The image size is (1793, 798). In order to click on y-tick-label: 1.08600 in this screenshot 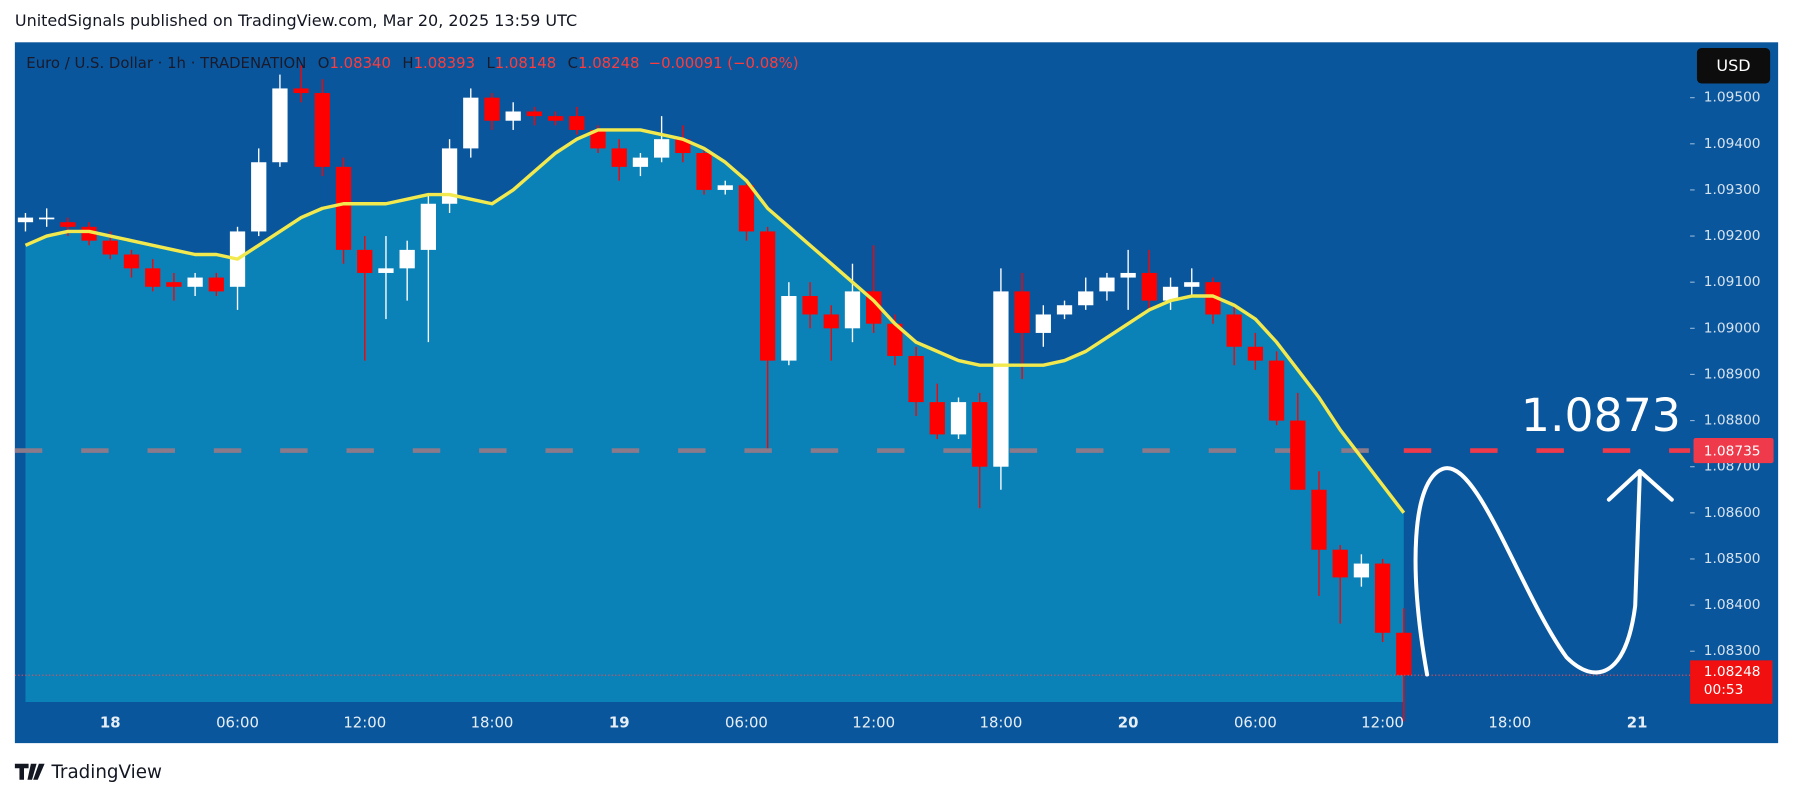, I will do `click(1732, 513)`.